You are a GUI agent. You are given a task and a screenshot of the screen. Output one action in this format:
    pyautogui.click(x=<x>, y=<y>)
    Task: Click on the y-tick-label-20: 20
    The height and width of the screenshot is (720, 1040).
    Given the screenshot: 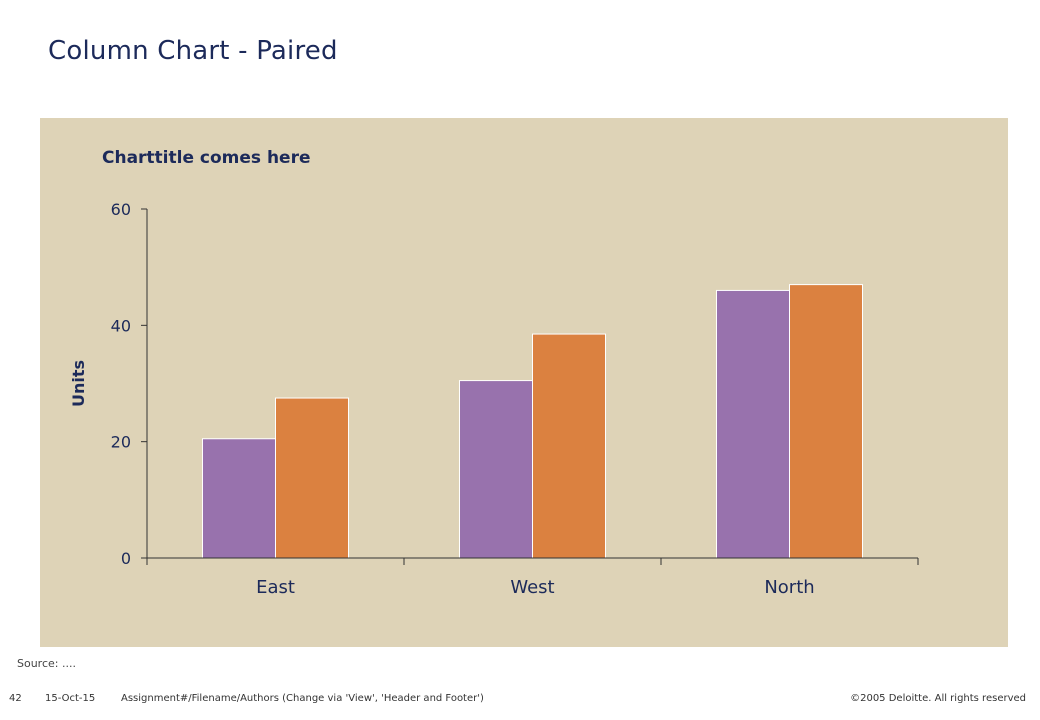 What is the action you would take?
    pyautogui.click(x=121, y=442)
    